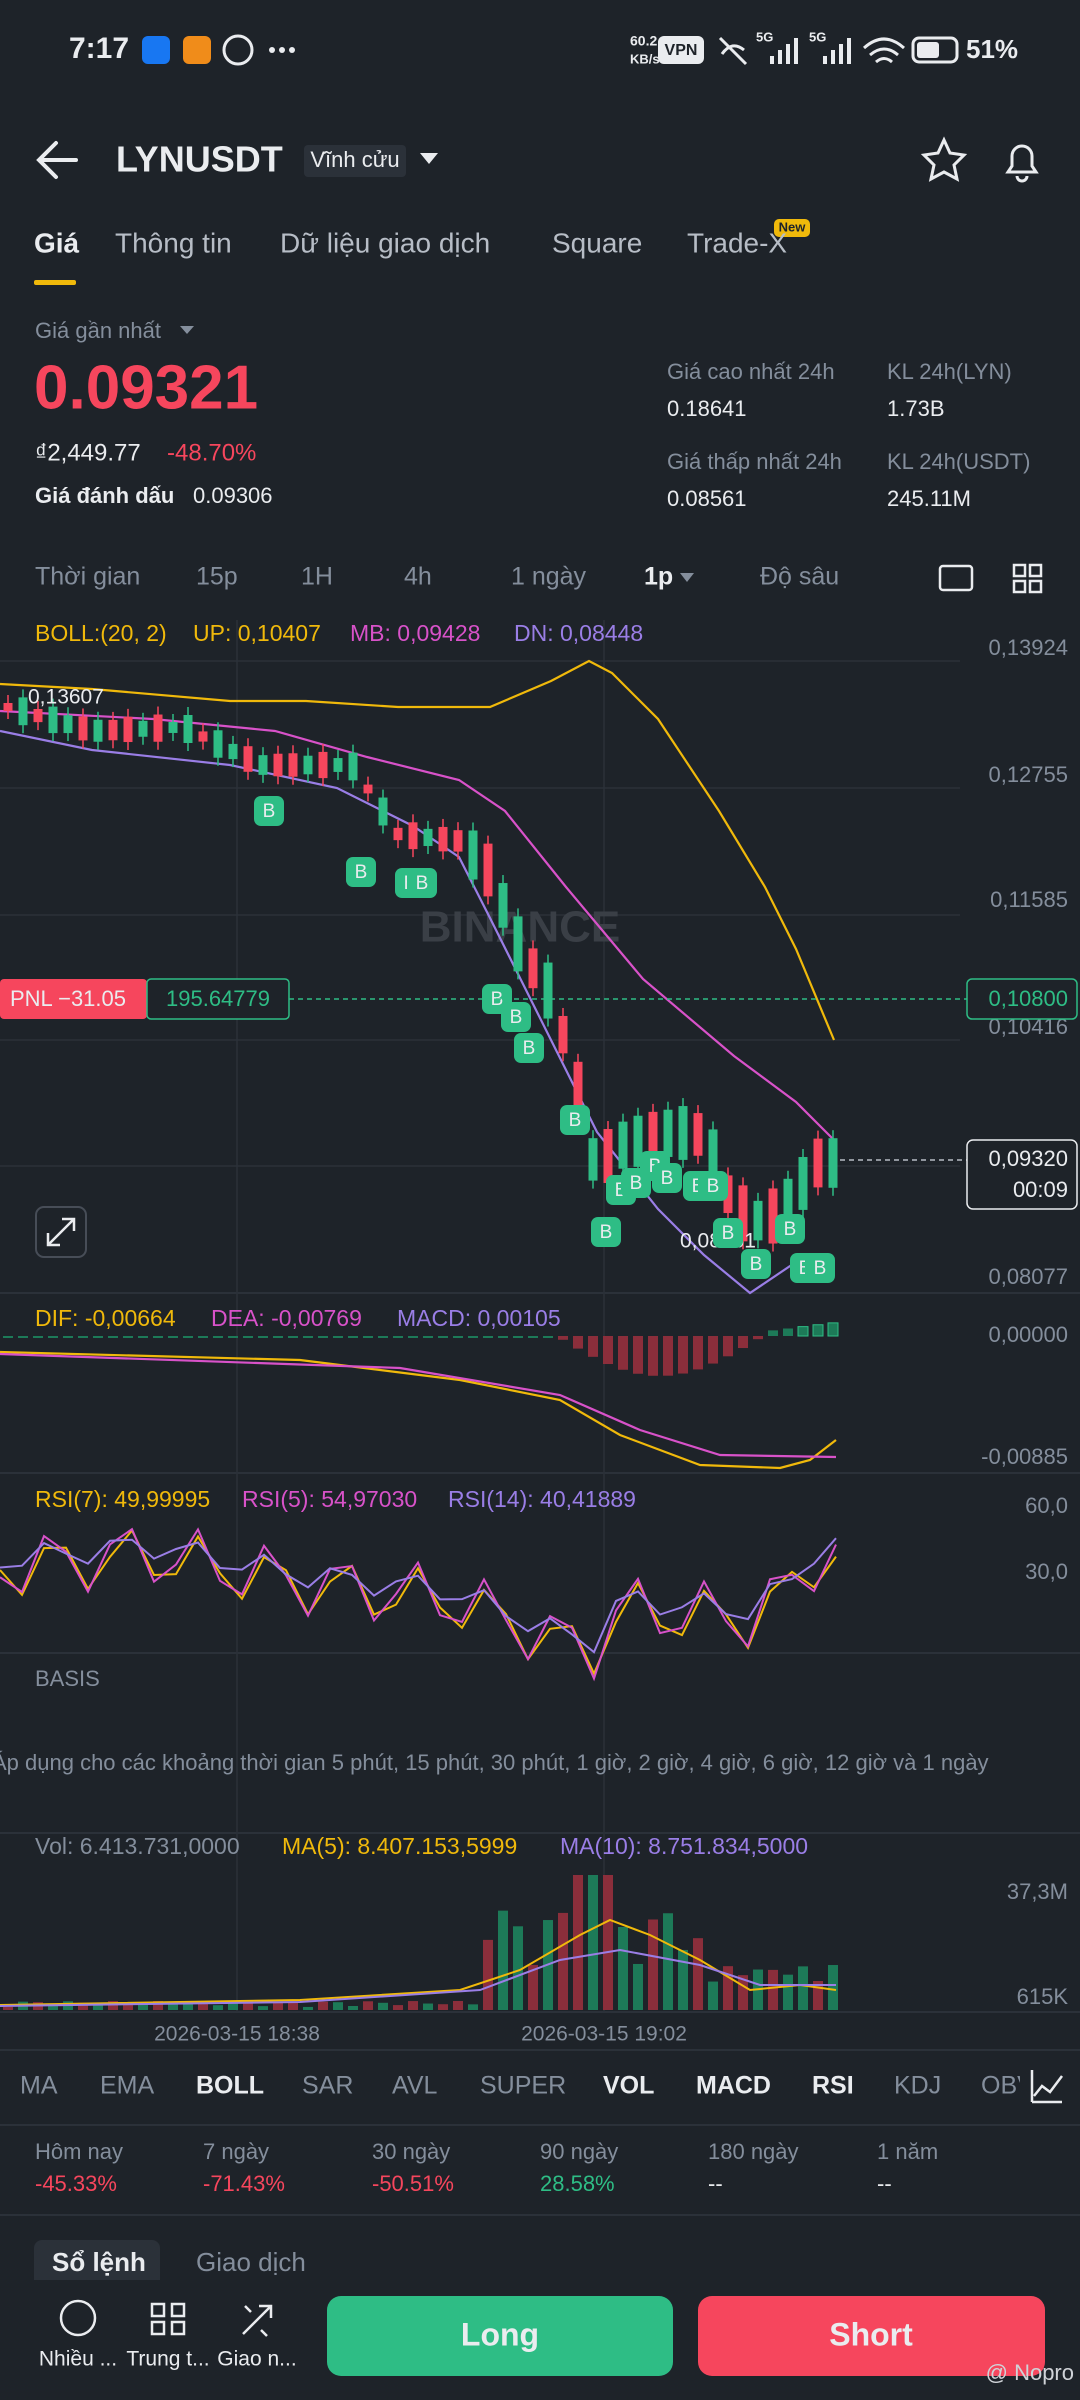 The image size is (1080, 2400). What do you see at coordinates (418, 1977) in the screenshot?
I see `vol-ma10` at bounding box center [418, 1977].